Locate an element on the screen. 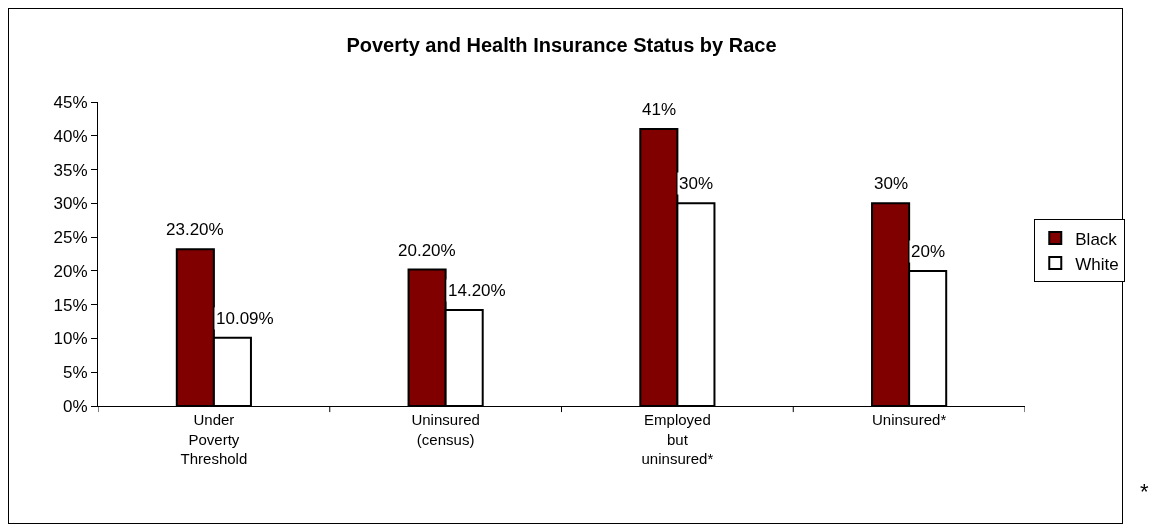 This screenshot has width=1164, height=531. data-label: 20% is located at coordinates (928, 251).